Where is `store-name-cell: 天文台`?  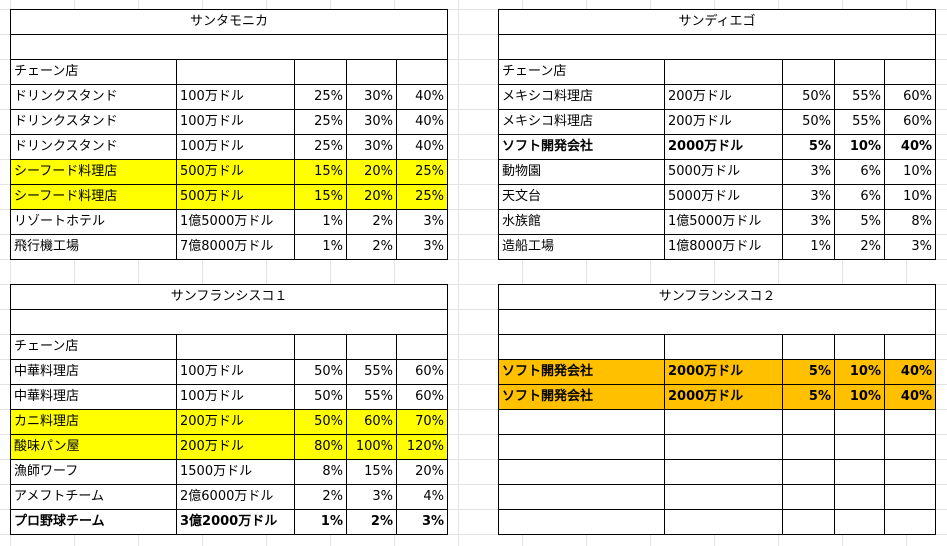 store-name-cell: 天文台 is located at coordinates (581, 197).